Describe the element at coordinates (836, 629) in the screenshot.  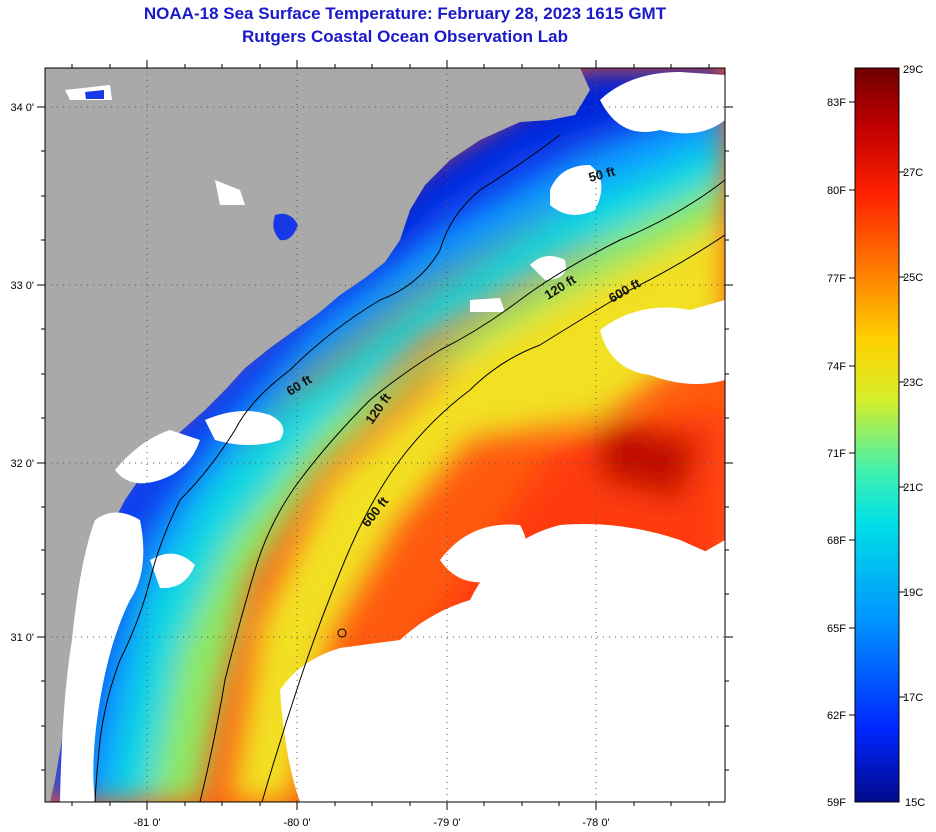
I see `colorbar-f-label: 65F` at that location.